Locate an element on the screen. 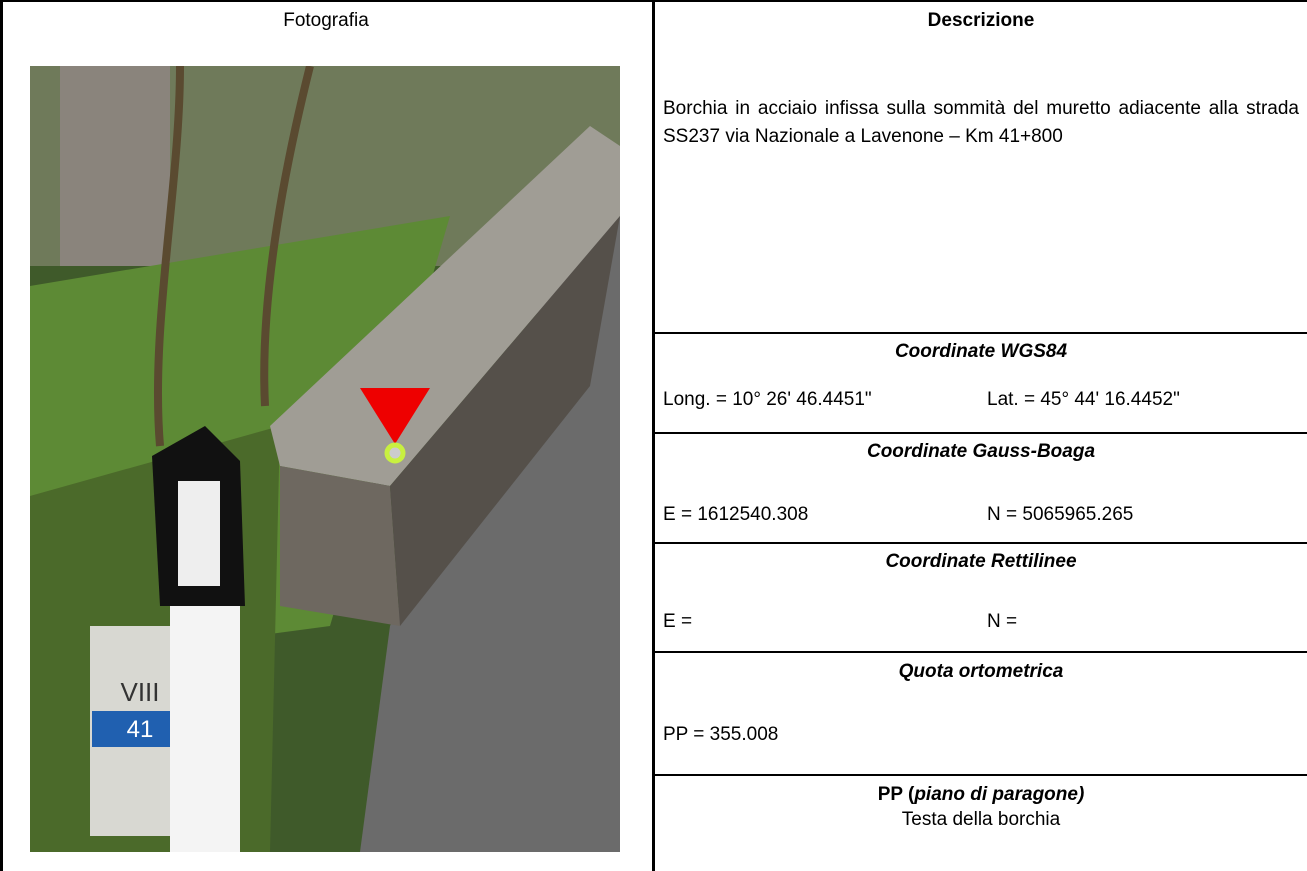  section-title: Quota ortometrica is located at coordinates (981, 671).